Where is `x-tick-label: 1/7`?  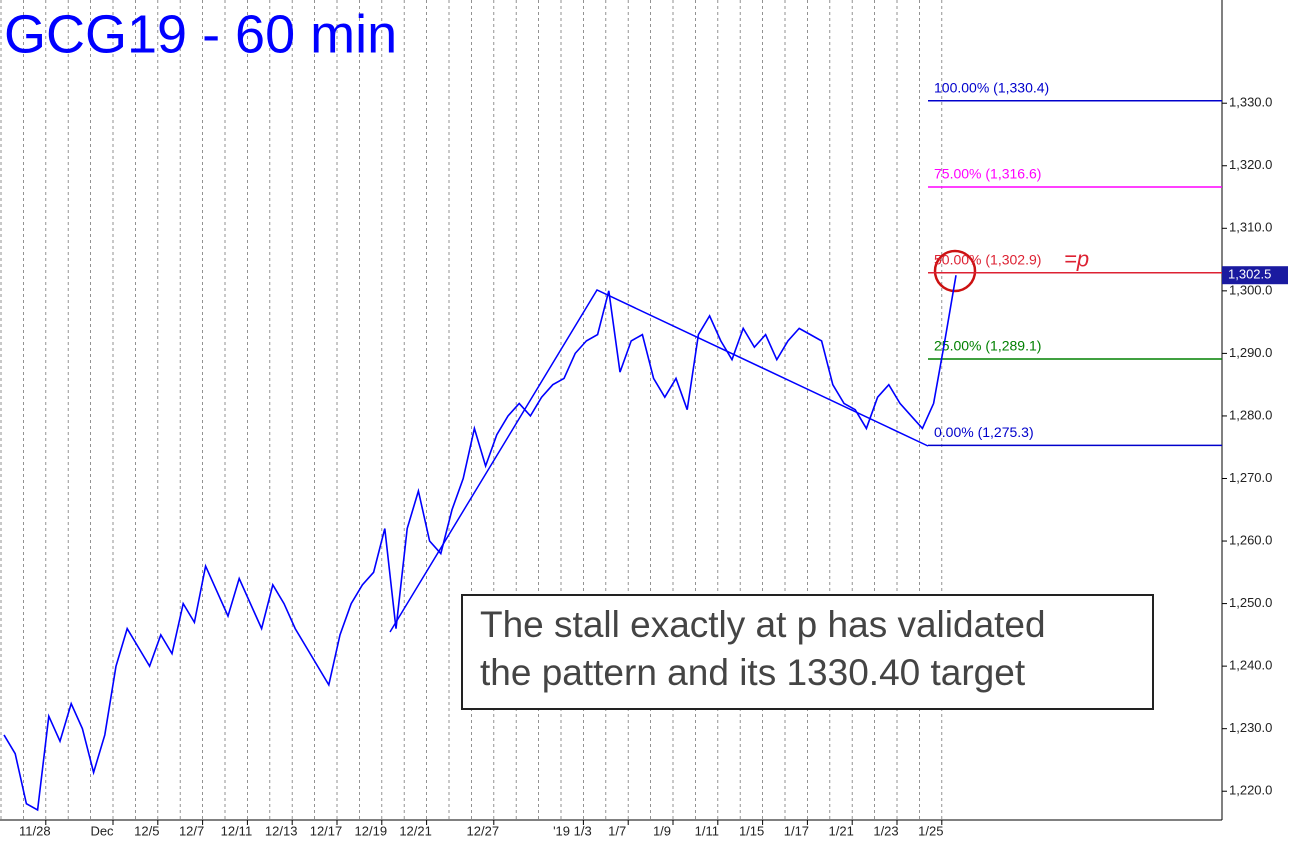 x-tick-label: 1/7 is located at coordinates (617, 830).